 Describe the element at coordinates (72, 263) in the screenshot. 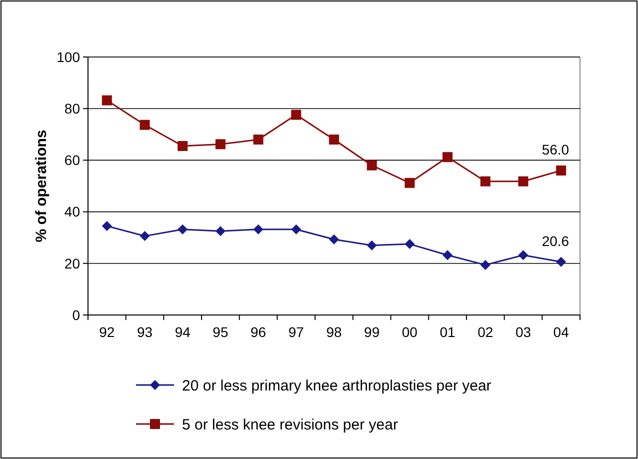

I see `y-tick-label: 20` at that location.